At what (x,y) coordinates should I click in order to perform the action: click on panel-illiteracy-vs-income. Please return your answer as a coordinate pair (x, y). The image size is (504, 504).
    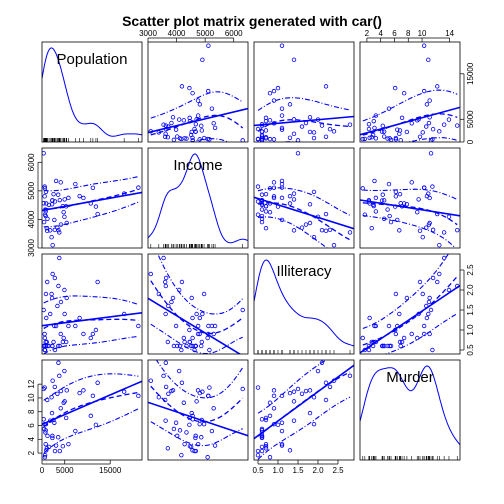
    Looking at the image, I should click on (198, 304).